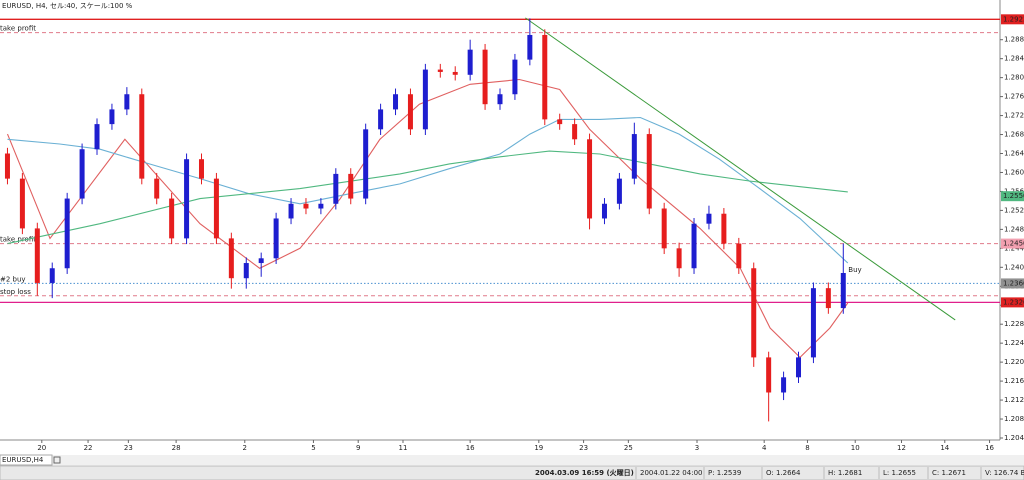 The image size is (1024, 480). What do you see at coordinates (1014, 135) in the screenshot?
I see `y-tick-label: 1.2680` at bounding box center [1014, 135].